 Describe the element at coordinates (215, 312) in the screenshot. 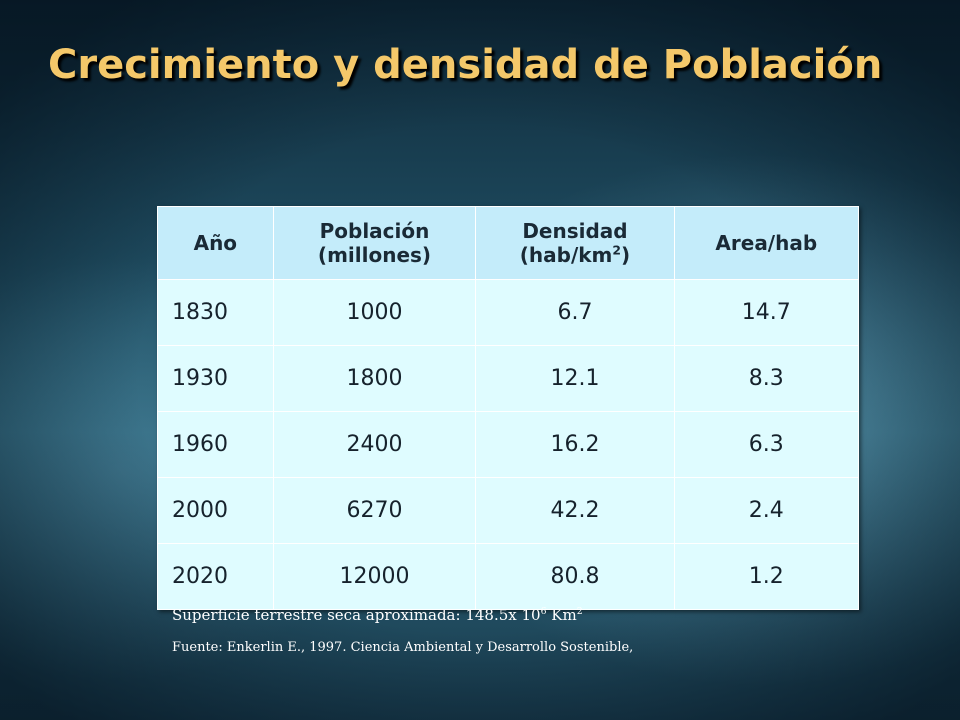

I see `cell-year: 1830` at that location.